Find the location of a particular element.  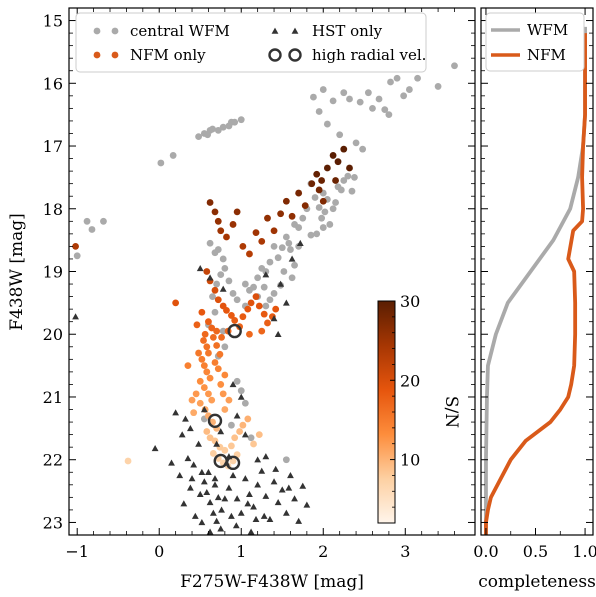

x-tick-label: 1 is located at coordinates (241, 551).